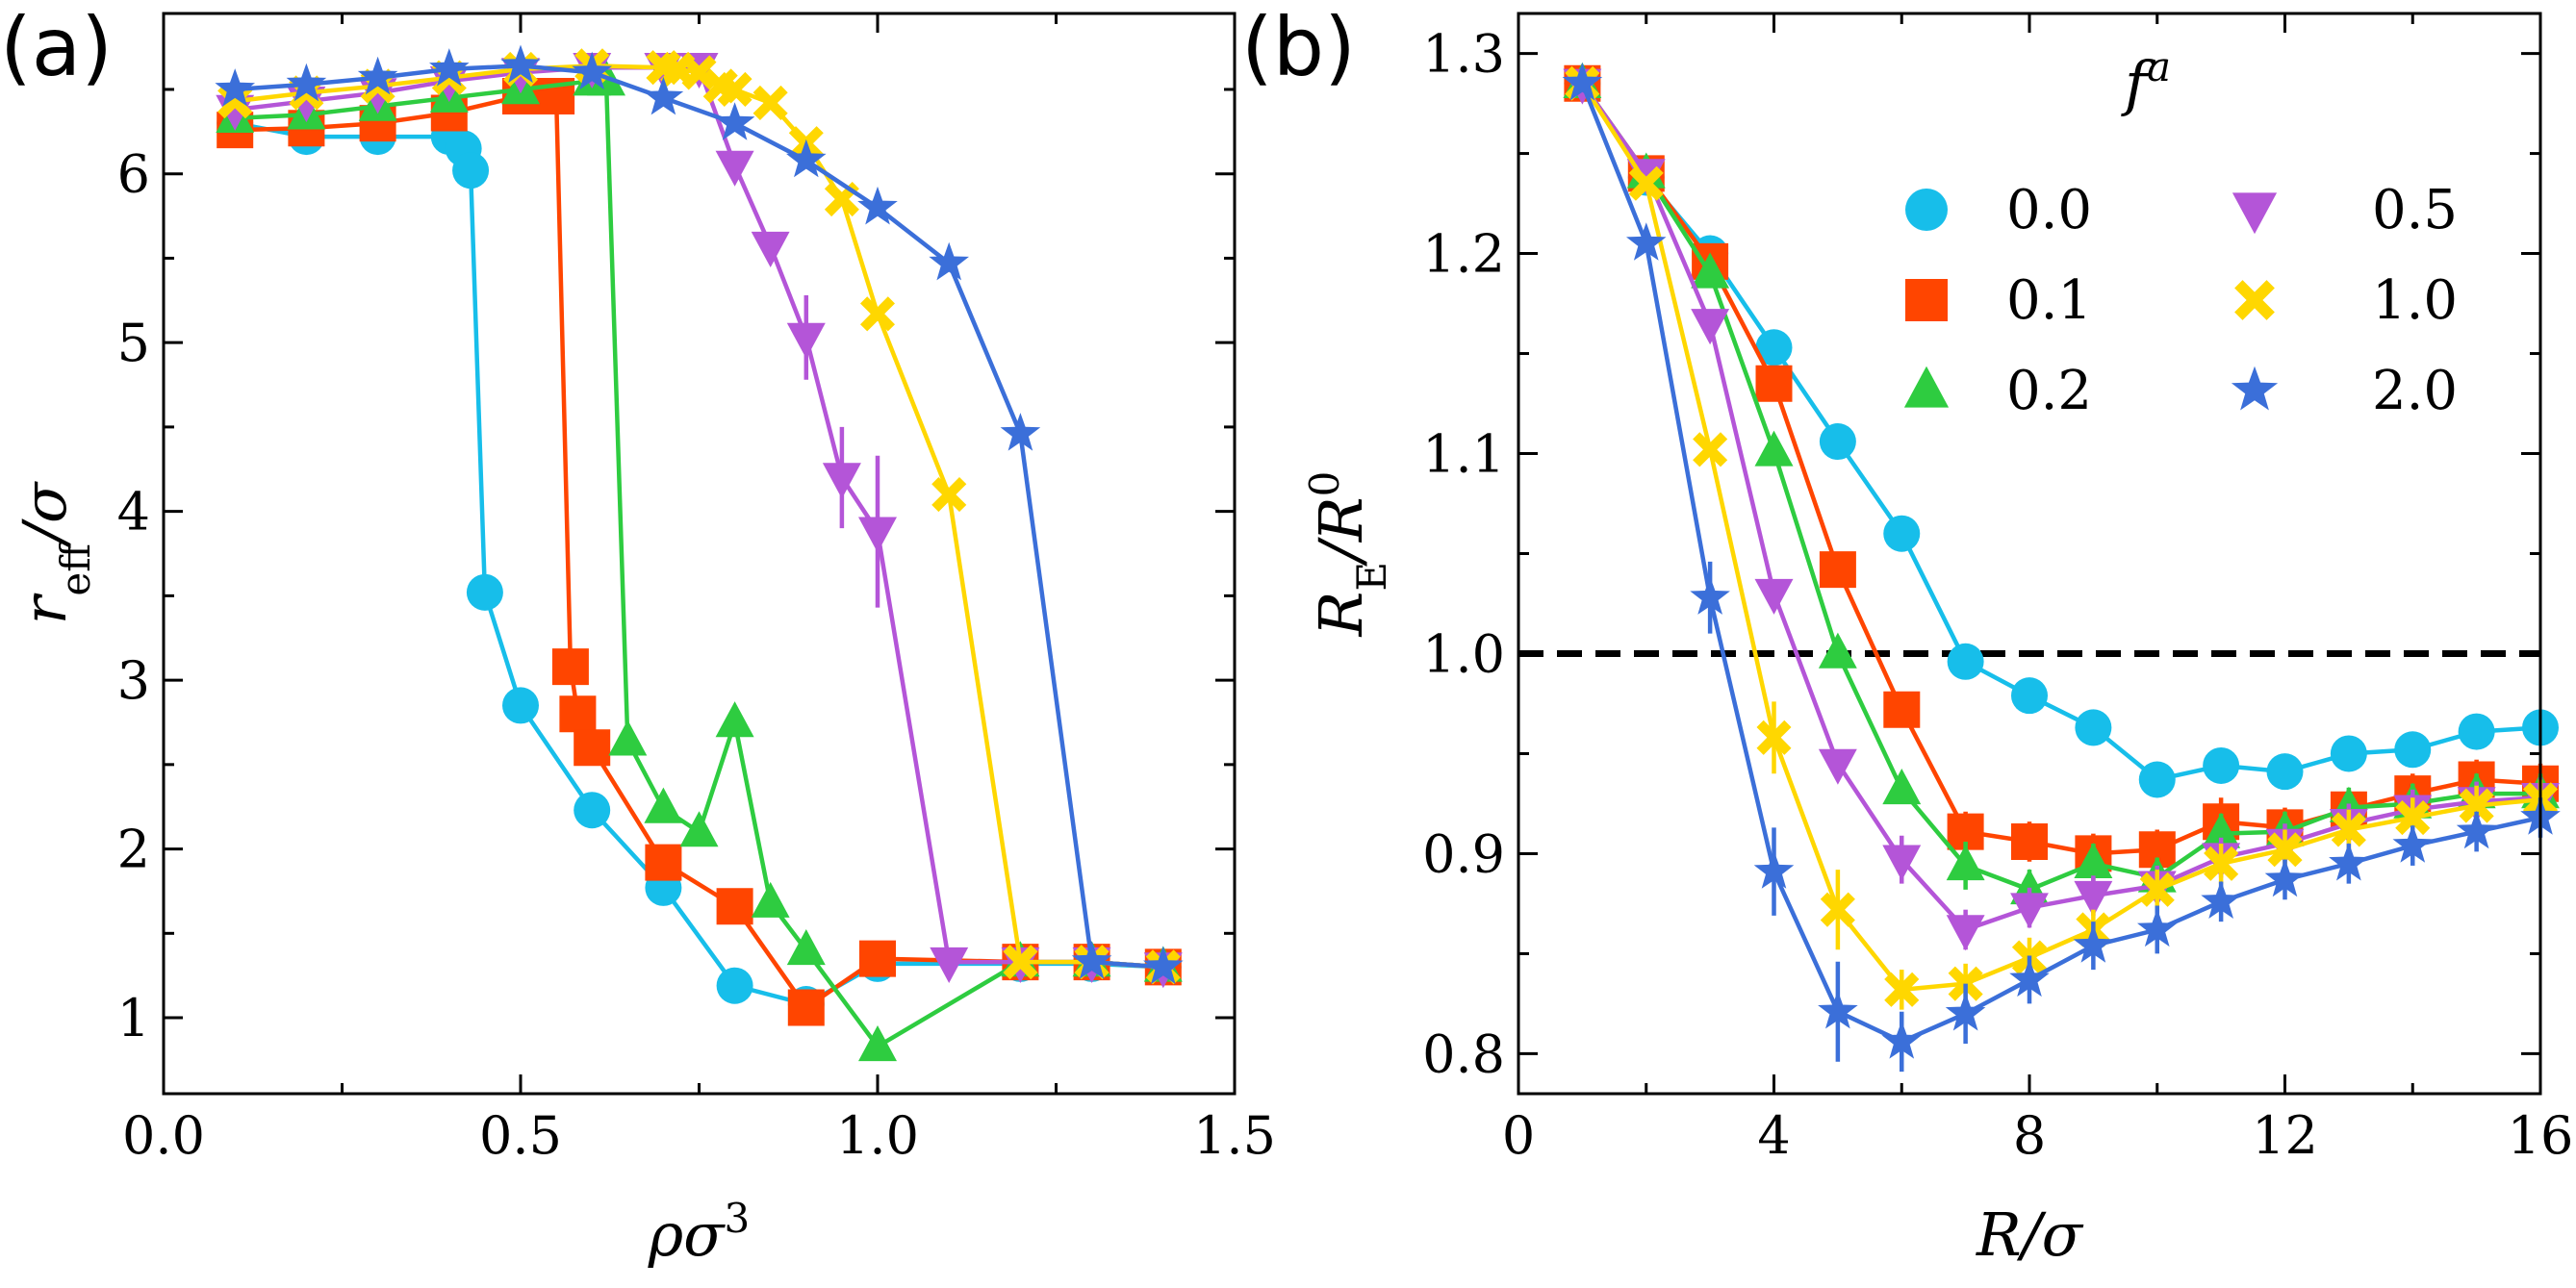 This screenshot has width=2576, height=1288. Describe the element at coordinates (1463, 254) in the screenshot. I see `y-tick-label: 1.2` at that location.